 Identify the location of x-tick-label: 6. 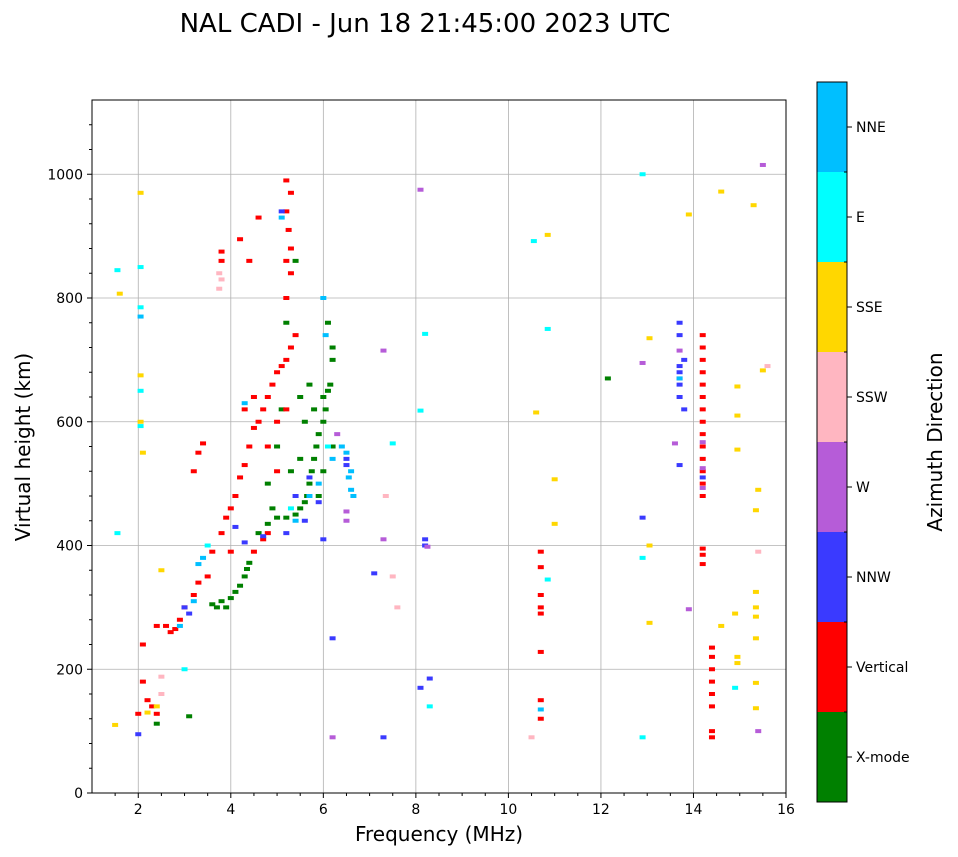
(323, 810).